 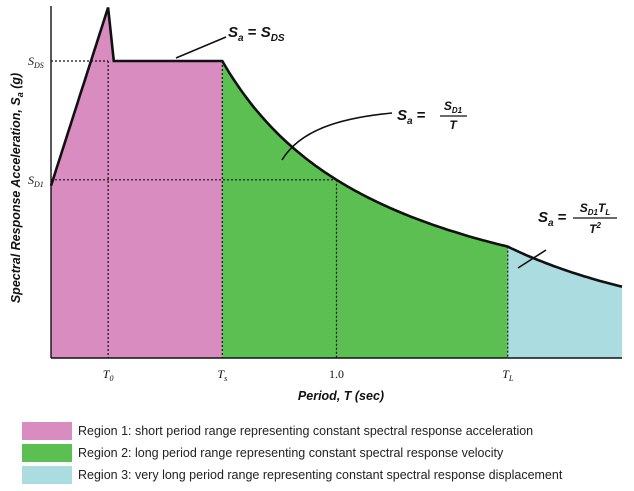 I want to click on eq2-equals: =, so click(x=419, y=115).